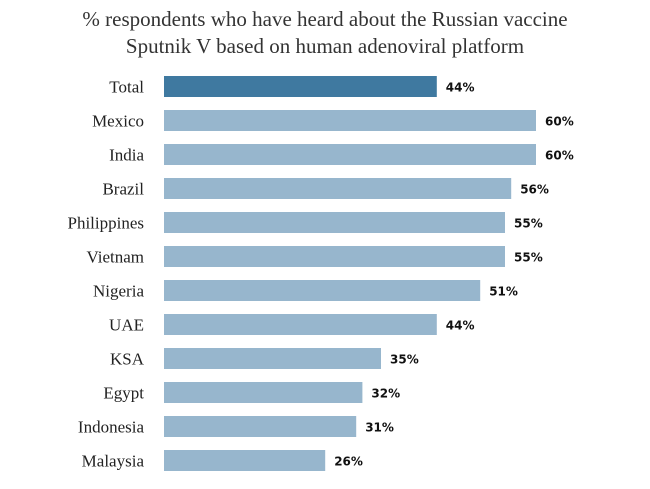 The width and height of the screenshot is (650, 489). What do you see at coordinates (272, 358) in the screenshot?
I see `bar-ksa` at bounding box center [272, 358].